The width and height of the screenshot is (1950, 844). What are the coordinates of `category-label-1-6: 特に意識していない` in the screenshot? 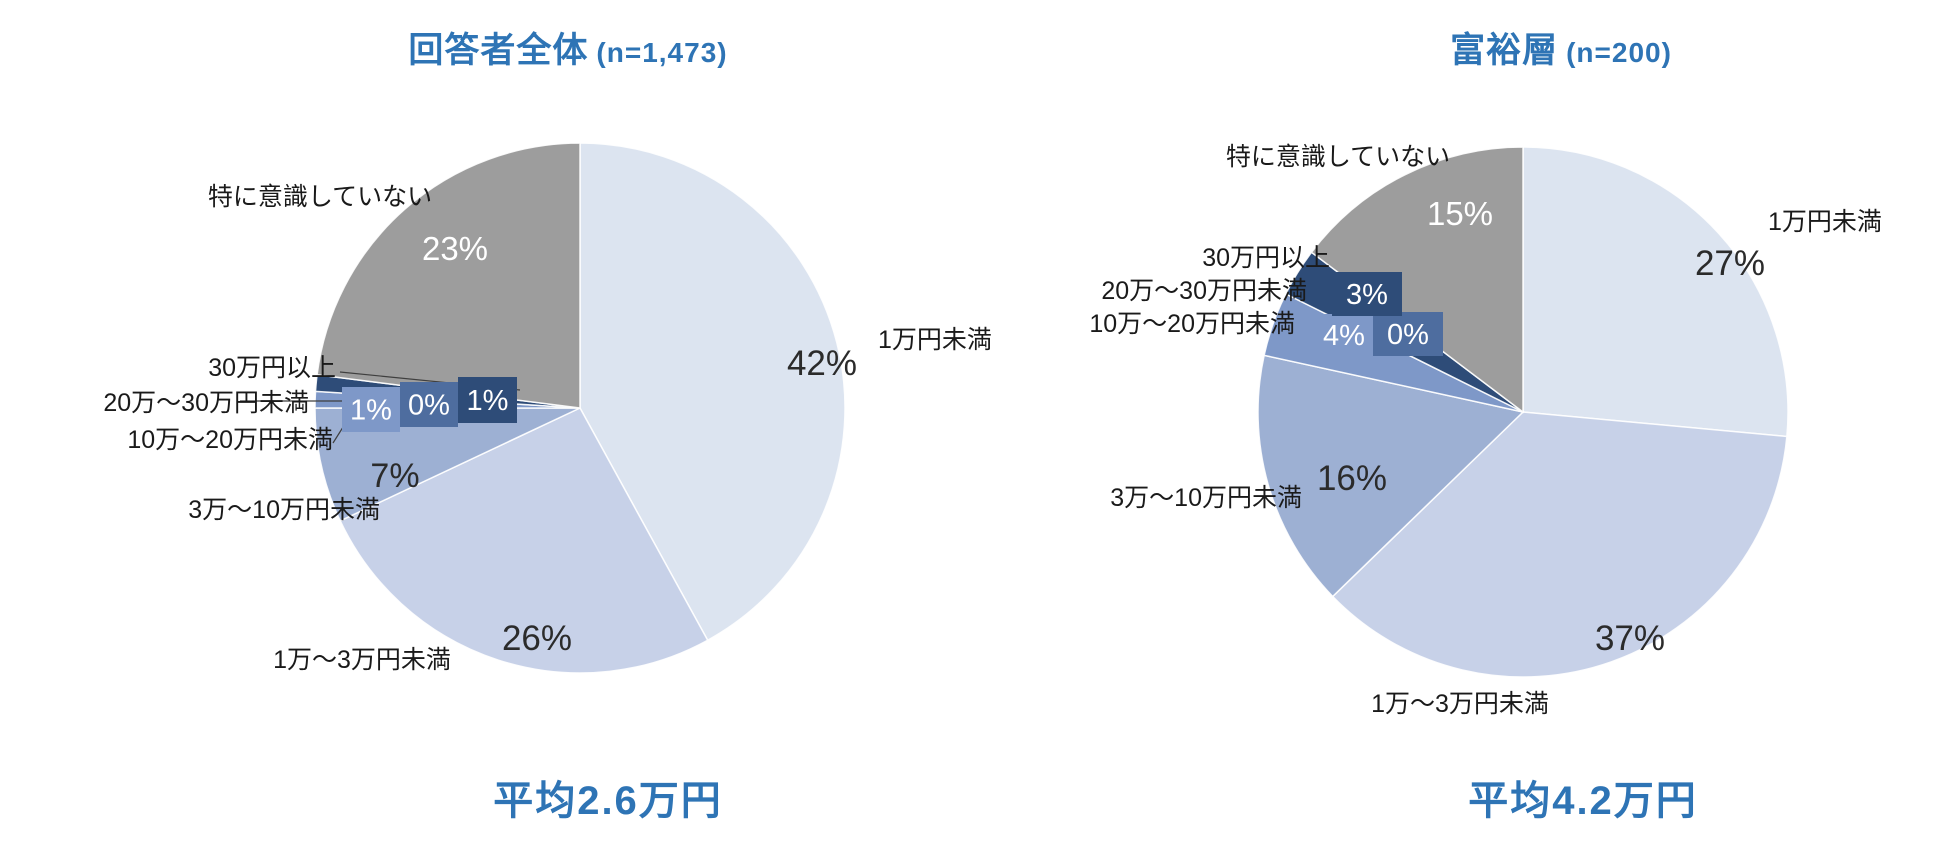 It's located at (1338, 157).